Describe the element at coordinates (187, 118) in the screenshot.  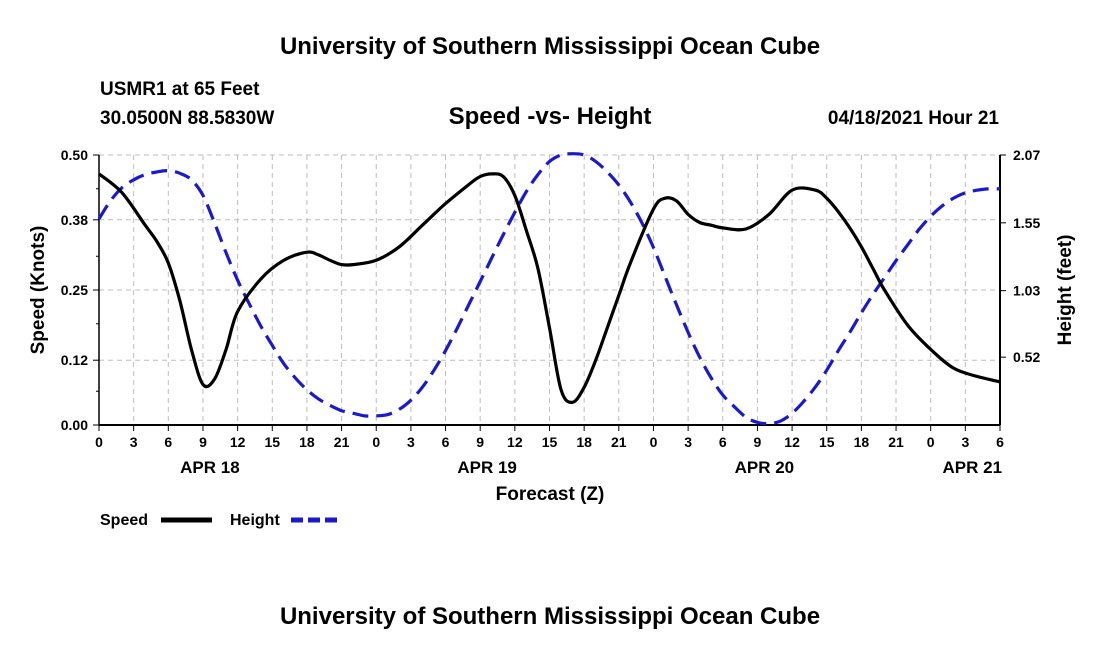
I see `coordinates-label: 30.0500N 88.5830W` at that location.